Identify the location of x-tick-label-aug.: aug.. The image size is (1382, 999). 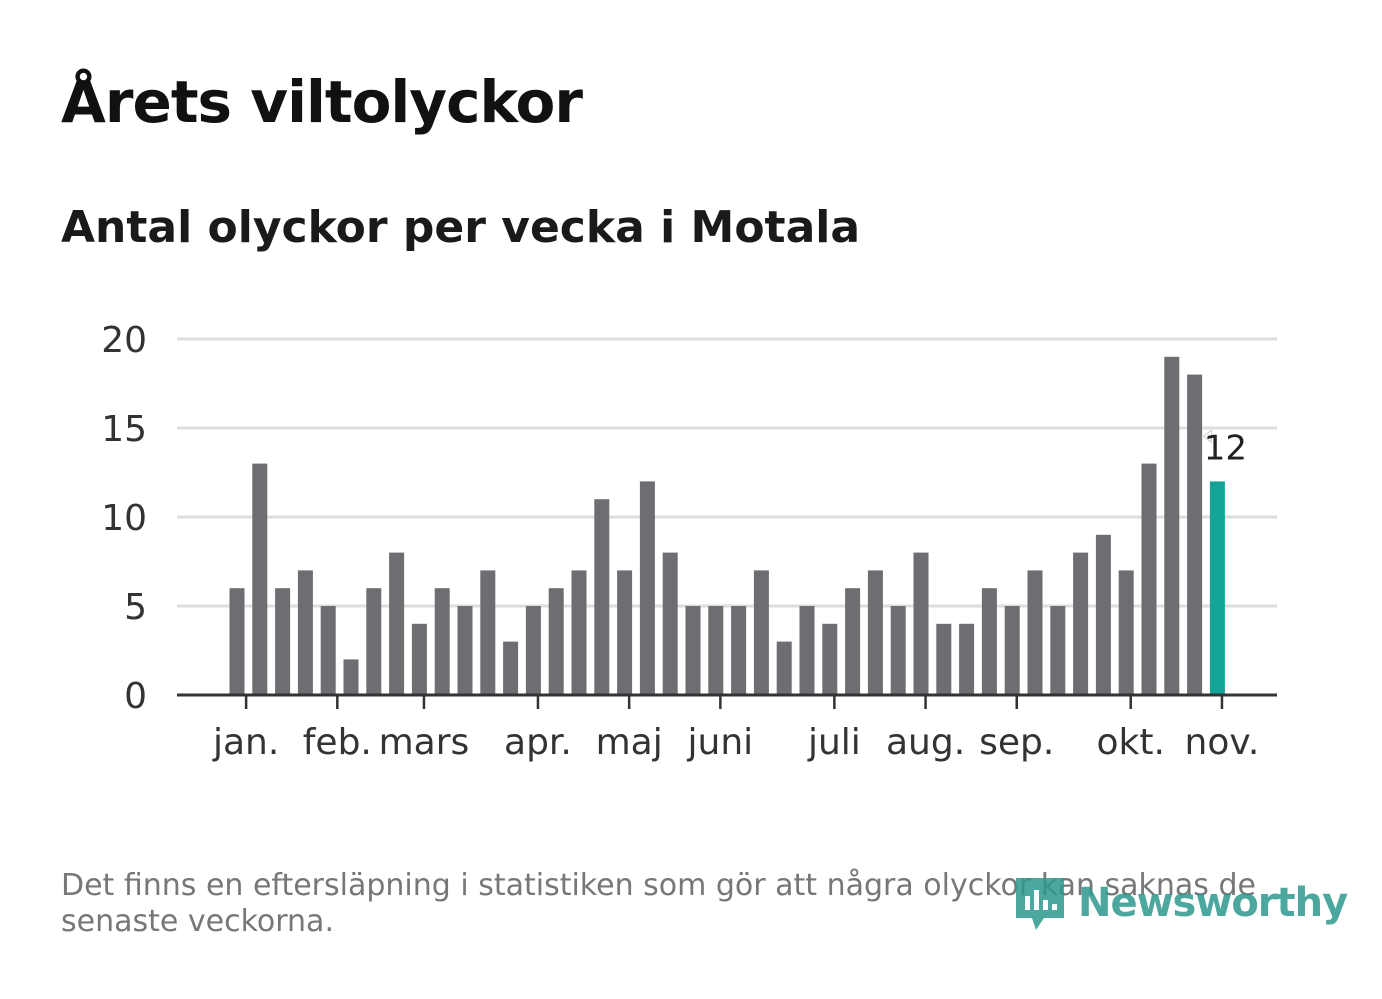
(925, 742).